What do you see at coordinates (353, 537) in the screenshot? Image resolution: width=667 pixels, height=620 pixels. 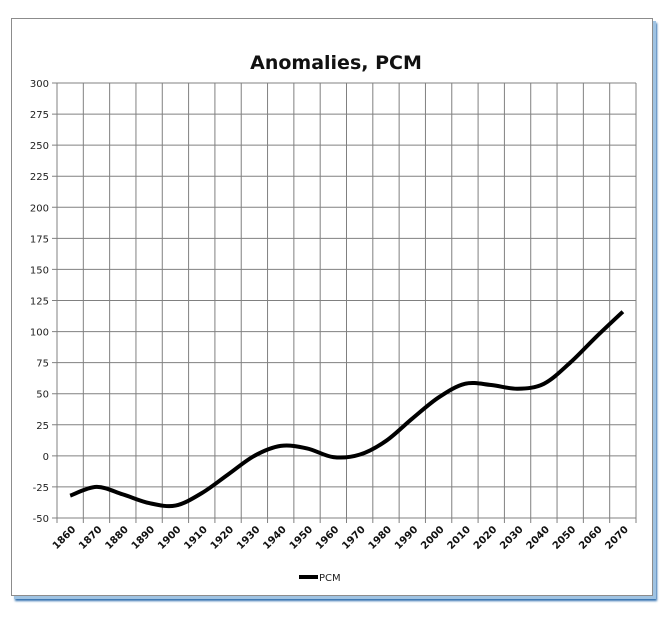 I see `x-tick-label: 1970` at bounding box center [353, 537].